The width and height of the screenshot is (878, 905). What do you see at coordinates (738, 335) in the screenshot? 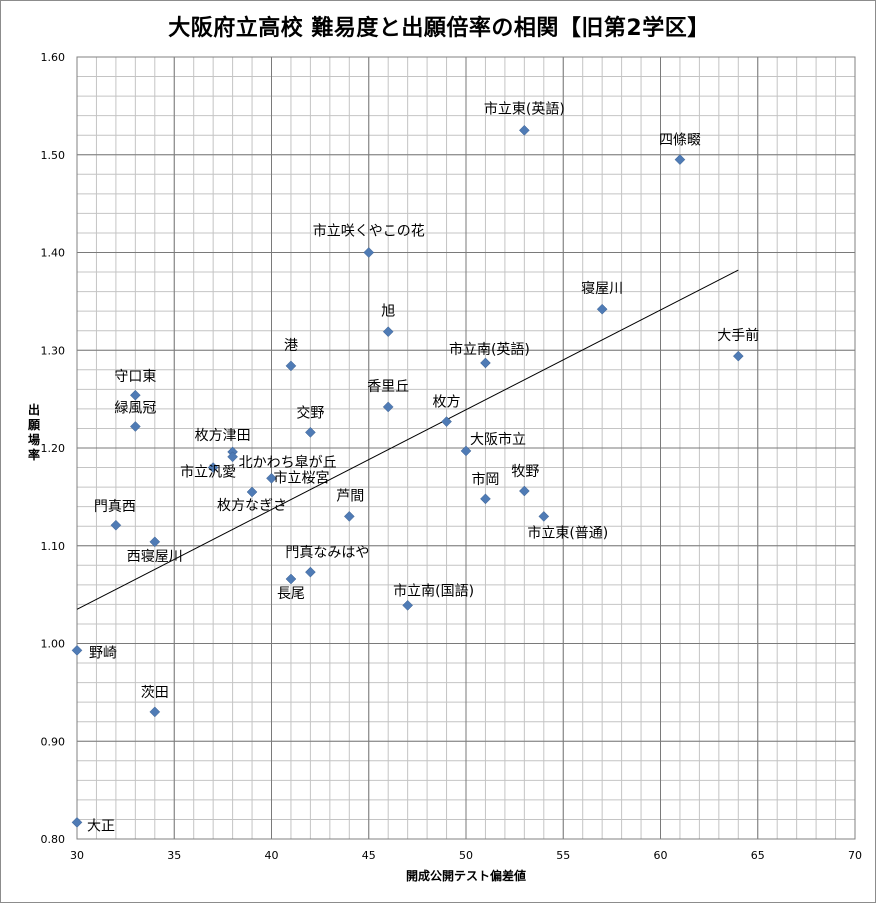
I see `data-point-label: 大手前` at bounding box center [738, 335].